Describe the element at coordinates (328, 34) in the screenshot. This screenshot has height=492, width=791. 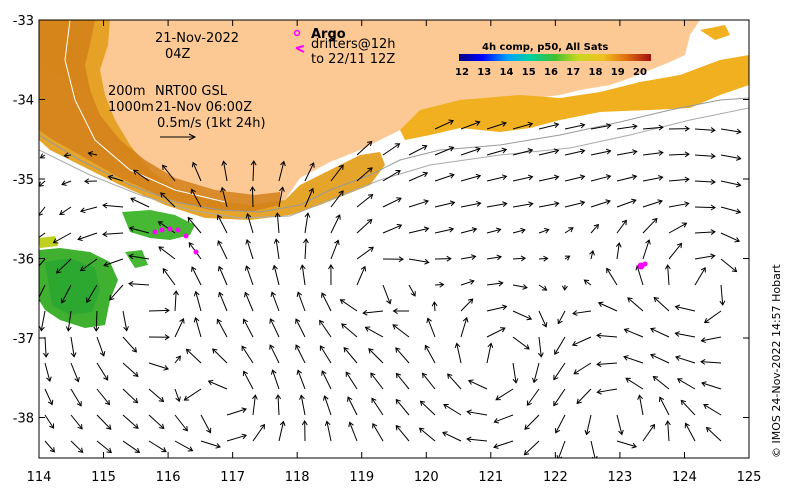
I see `argo-legend-label: Argo` at that location.